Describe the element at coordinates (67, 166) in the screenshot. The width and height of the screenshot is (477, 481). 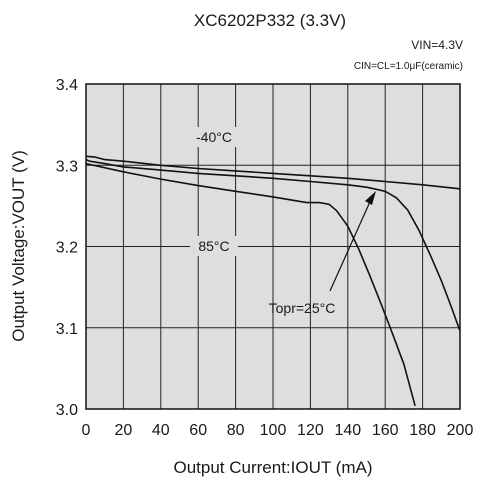
I see `y-tick-label: 3.3` at that location.